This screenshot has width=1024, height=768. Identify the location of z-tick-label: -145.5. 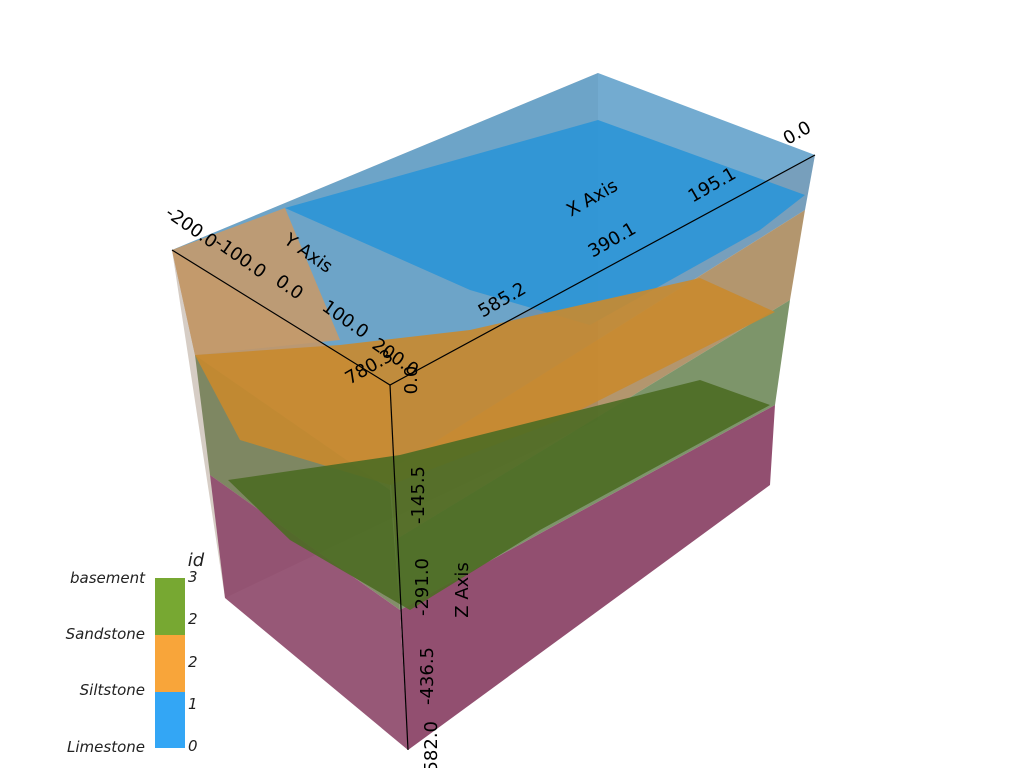
(418, 495).